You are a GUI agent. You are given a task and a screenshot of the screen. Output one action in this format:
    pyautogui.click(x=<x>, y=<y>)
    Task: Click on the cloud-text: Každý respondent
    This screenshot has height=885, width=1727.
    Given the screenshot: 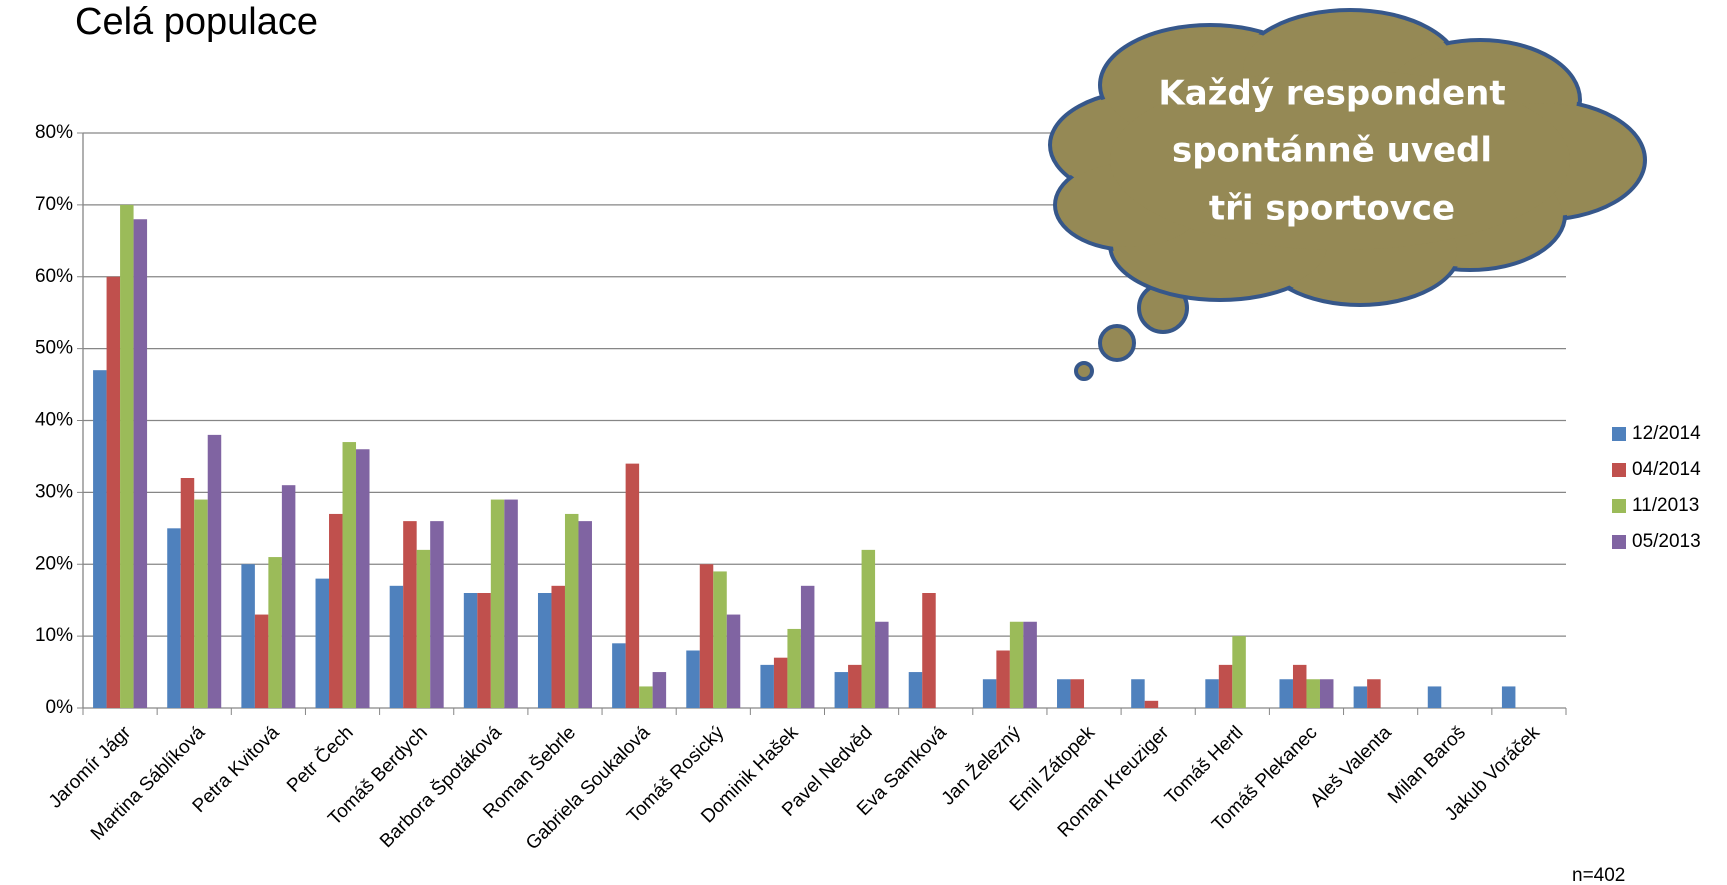 What is the action you would take?
    pyautogui.click(x=1331, y=94)
    